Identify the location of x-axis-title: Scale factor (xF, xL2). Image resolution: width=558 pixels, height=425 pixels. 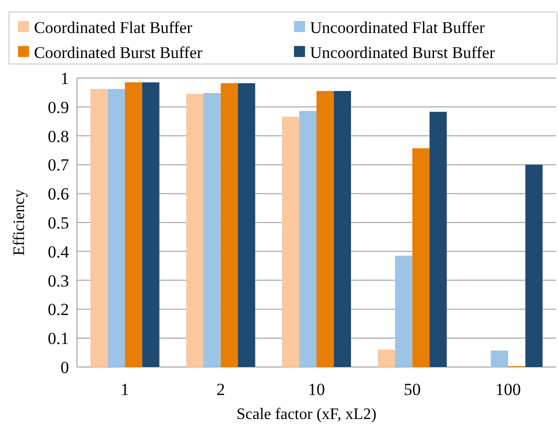
(306, 414).